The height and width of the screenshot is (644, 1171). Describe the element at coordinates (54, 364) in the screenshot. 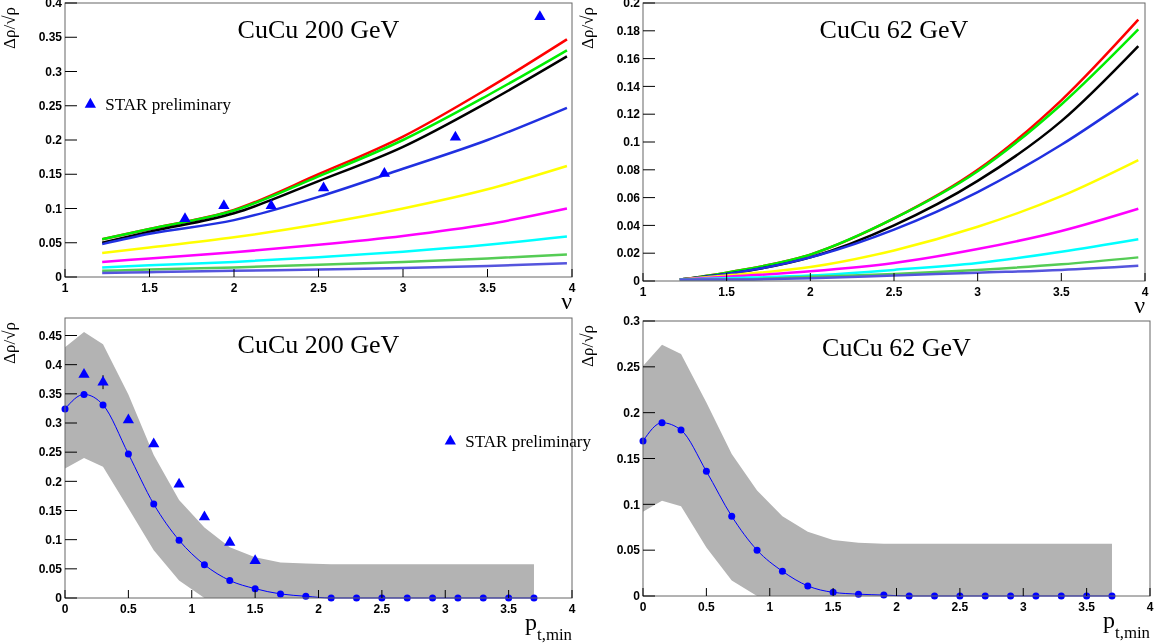

I see `y-tick-label: 0.4` at that location.